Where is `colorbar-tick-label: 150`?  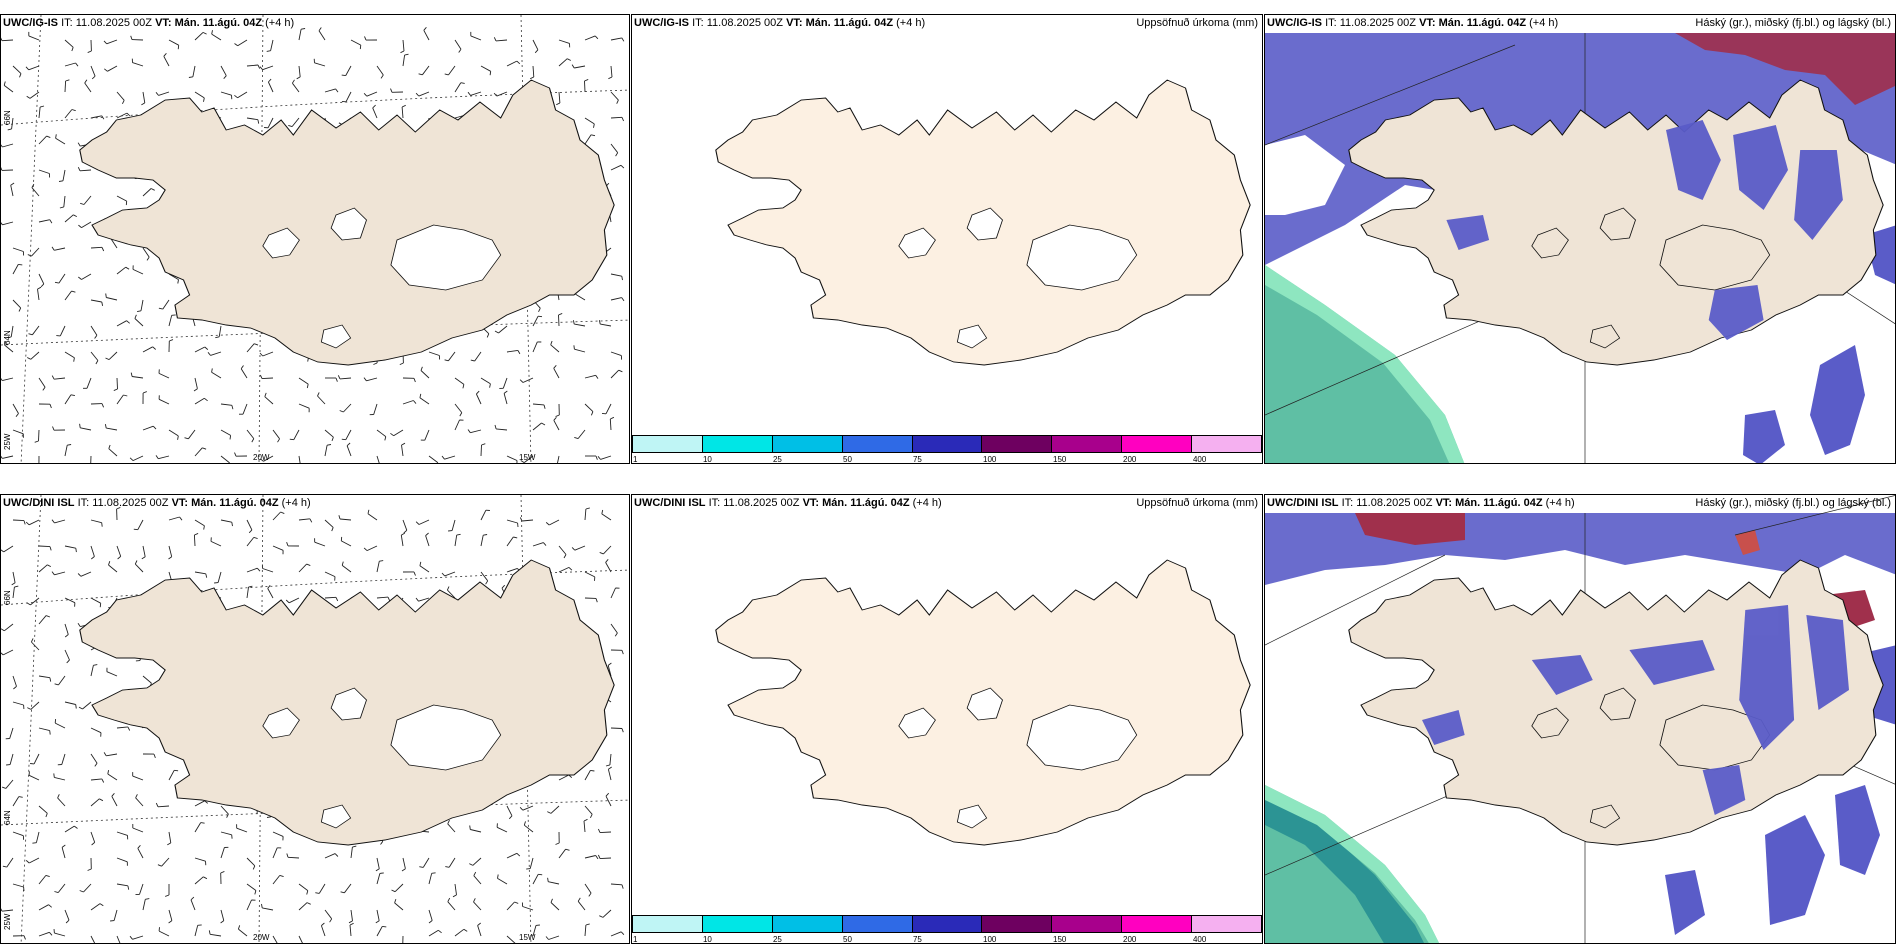
colorbar-tick-label: 150 is located at coordinates (1060, 459).